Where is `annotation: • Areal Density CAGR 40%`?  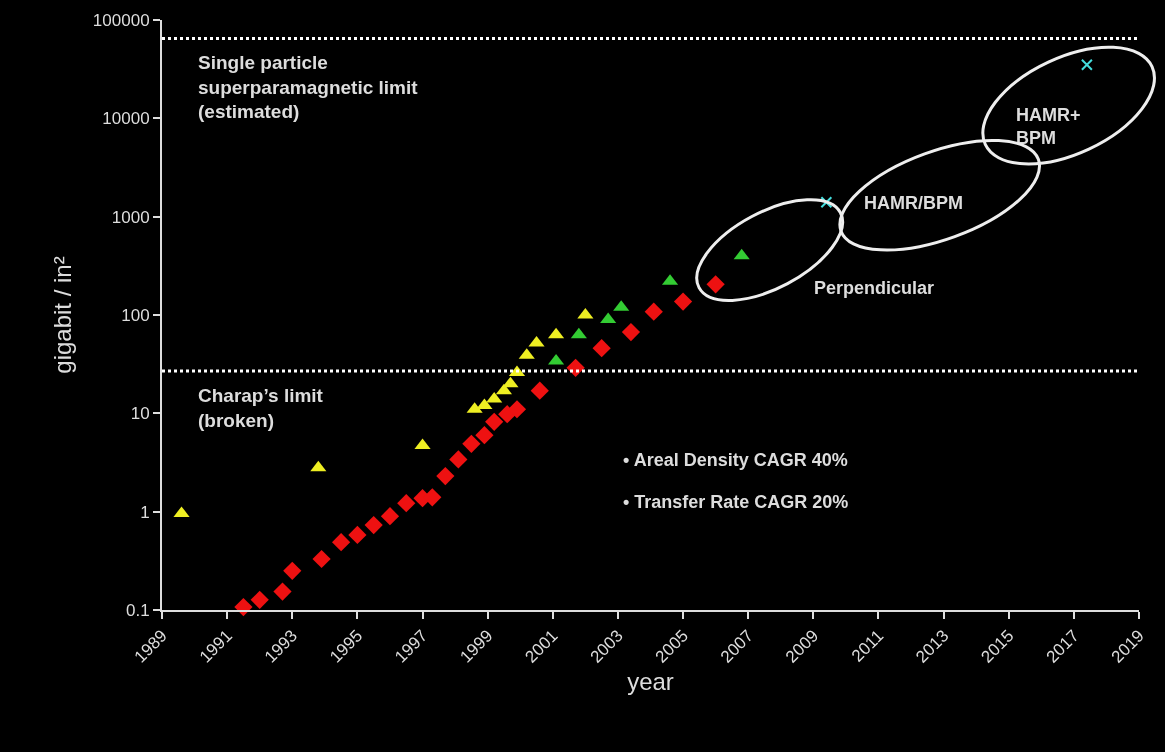 annotation: • Areal Density CAGR 40% is located at coordinates (735, 460).